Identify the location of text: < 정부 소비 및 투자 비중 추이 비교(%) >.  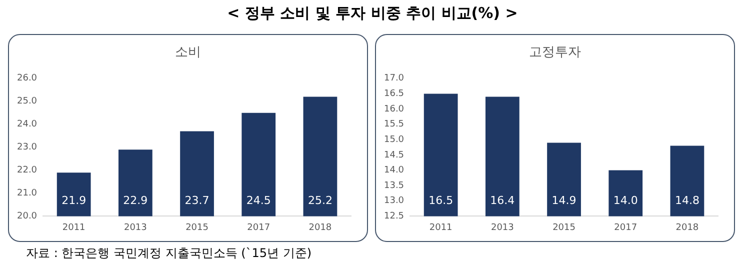
(372, 13).